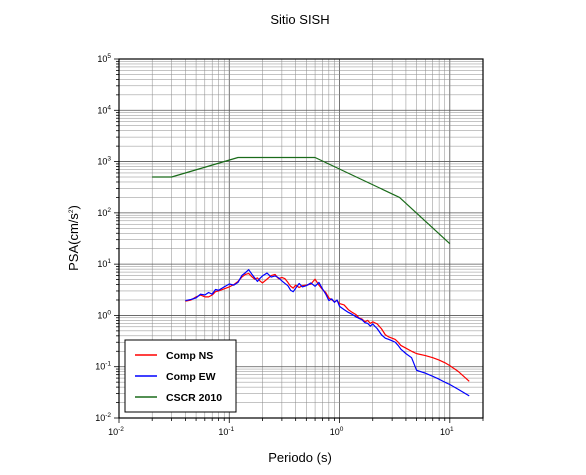 The height and width of the screenshot is (475, 586). Describe the element at coordinates (452, 429) in the screenshot. I see `x-tick-exp: 1` at that location.